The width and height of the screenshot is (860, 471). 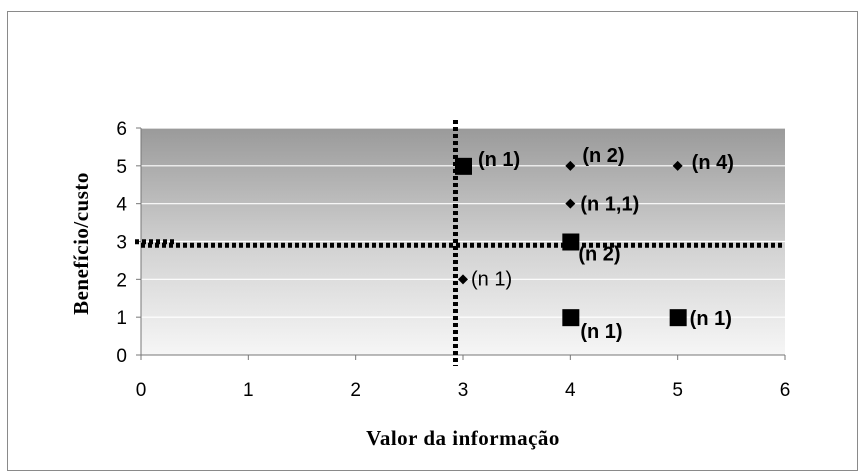 What do you see at coordinates (601, 332) in the screenshot?
I see `point-label-square-2: (n 1)` at bounding box center [601, 332].